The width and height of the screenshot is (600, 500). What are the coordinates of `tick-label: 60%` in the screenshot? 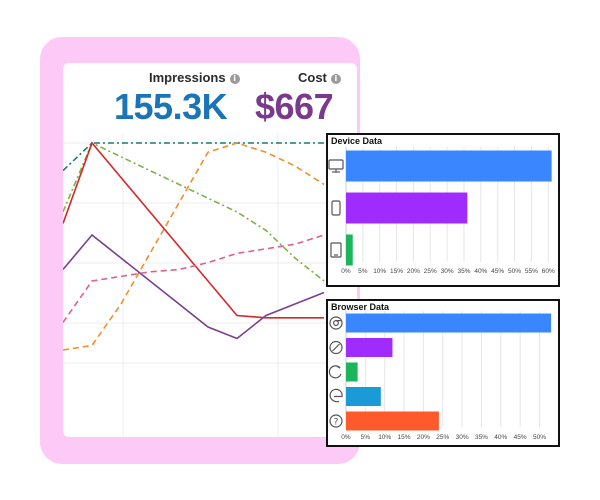 It's located at (548, 271).